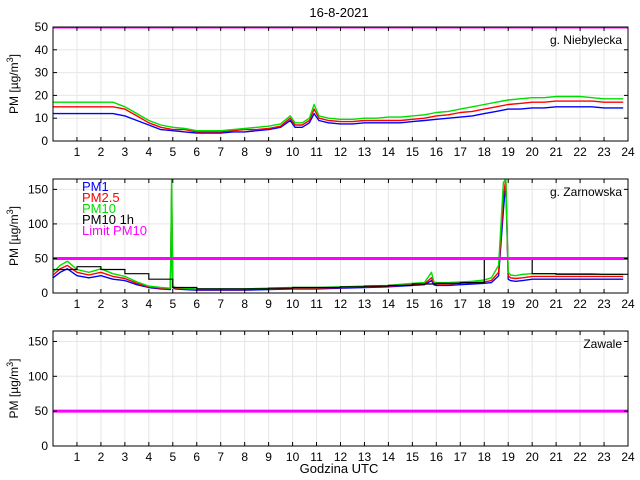 This screenshot has height=480, width=640. What do you see at coordinates (602, 344) in the screenshot?
I see `station-name: Zawale` at bounding box center [602, 344].